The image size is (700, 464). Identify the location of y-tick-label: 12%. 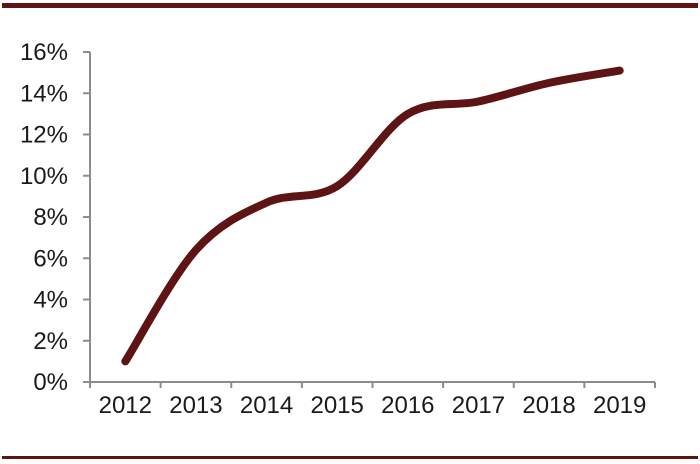
(44, 135).